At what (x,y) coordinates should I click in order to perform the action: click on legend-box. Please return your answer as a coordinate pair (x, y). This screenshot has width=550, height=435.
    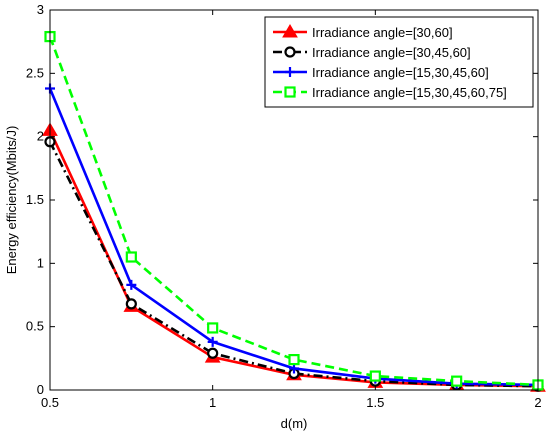
    Looking at the image, I should click on (399, 62).